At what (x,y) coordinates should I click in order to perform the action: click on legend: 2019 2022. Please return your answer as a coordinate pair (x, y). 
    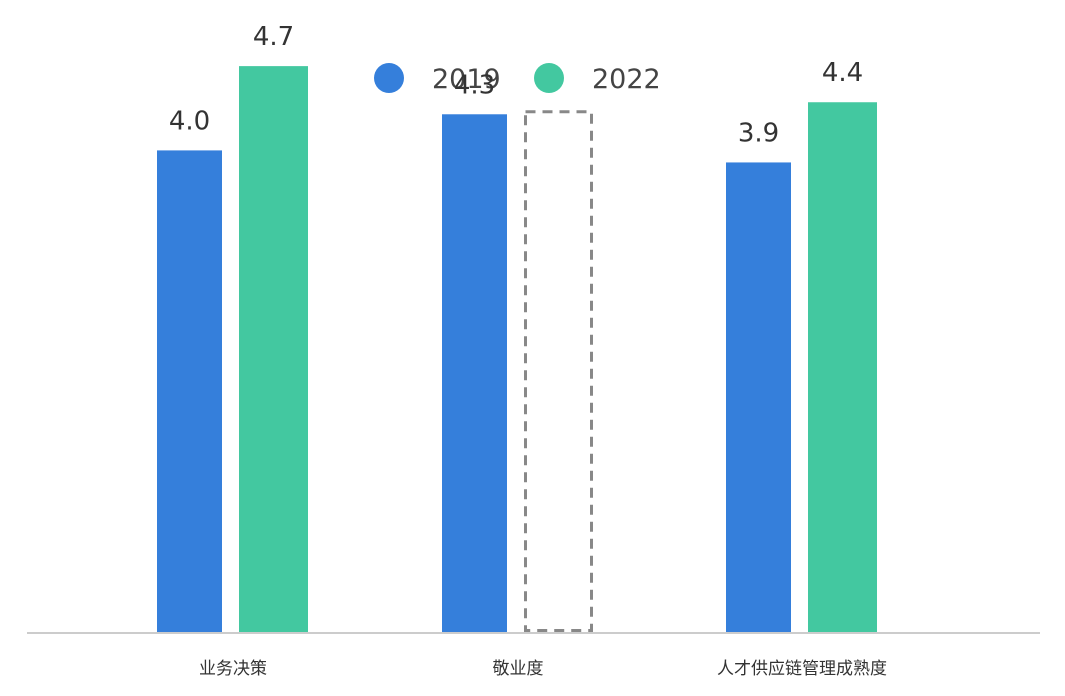
    Looking at the image, I should click on (517, 79).